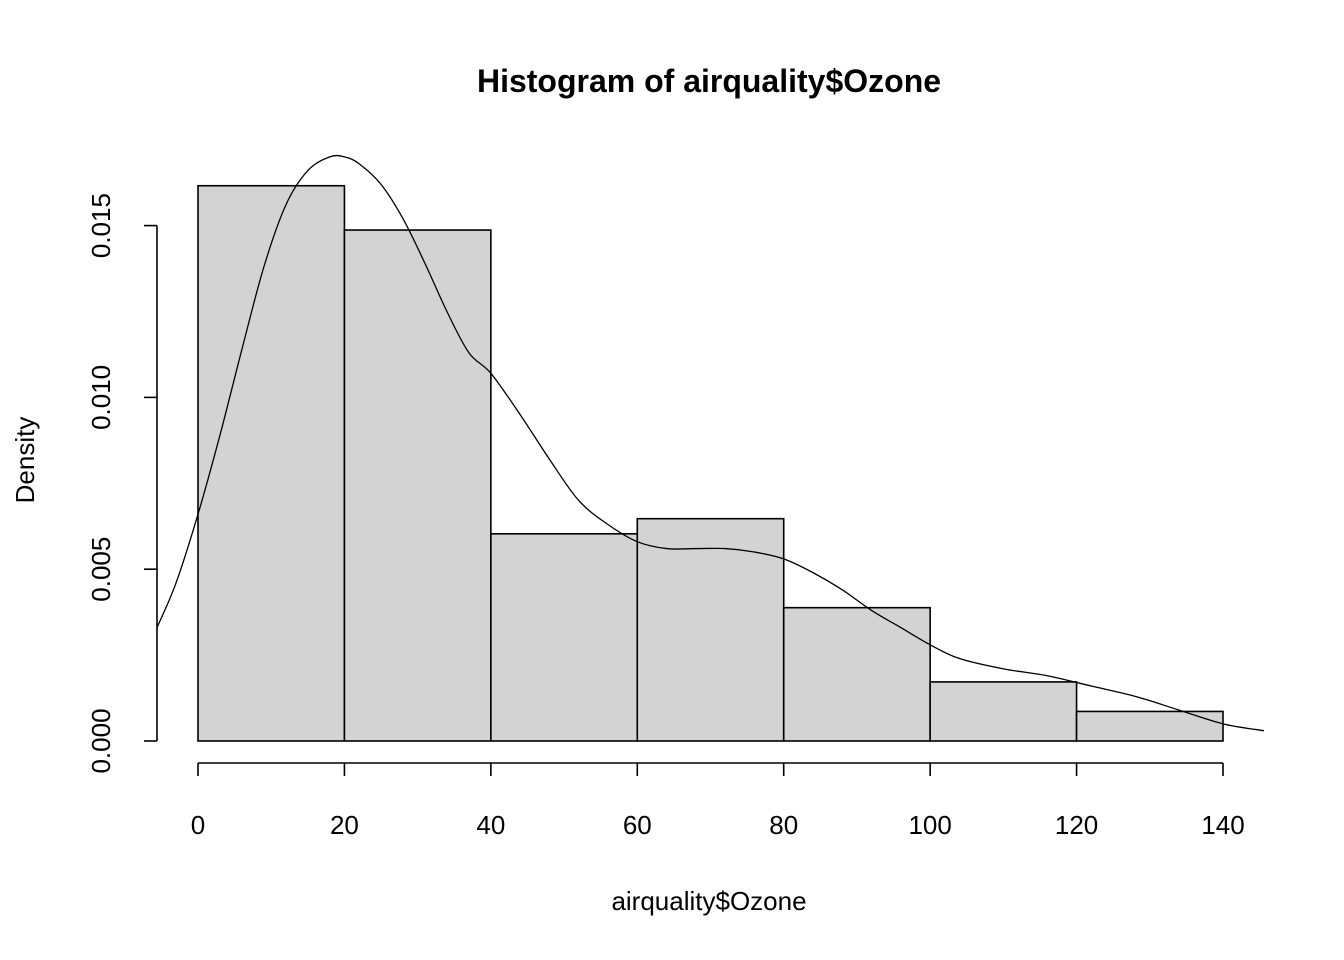  I want to click on x-tick-label: 100, so click(929, 825).